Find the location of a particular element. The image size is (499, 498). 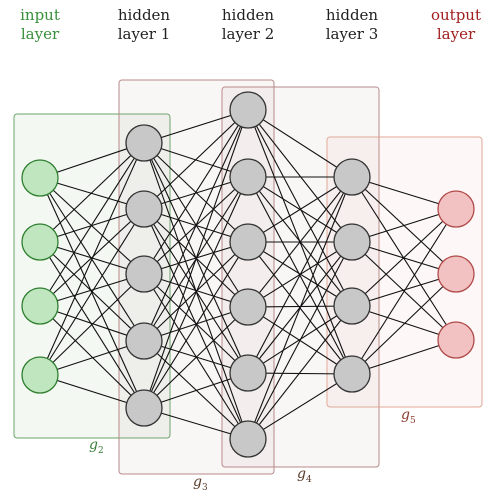

g2-label-sub: 2 is located at coordinates (100, 450).